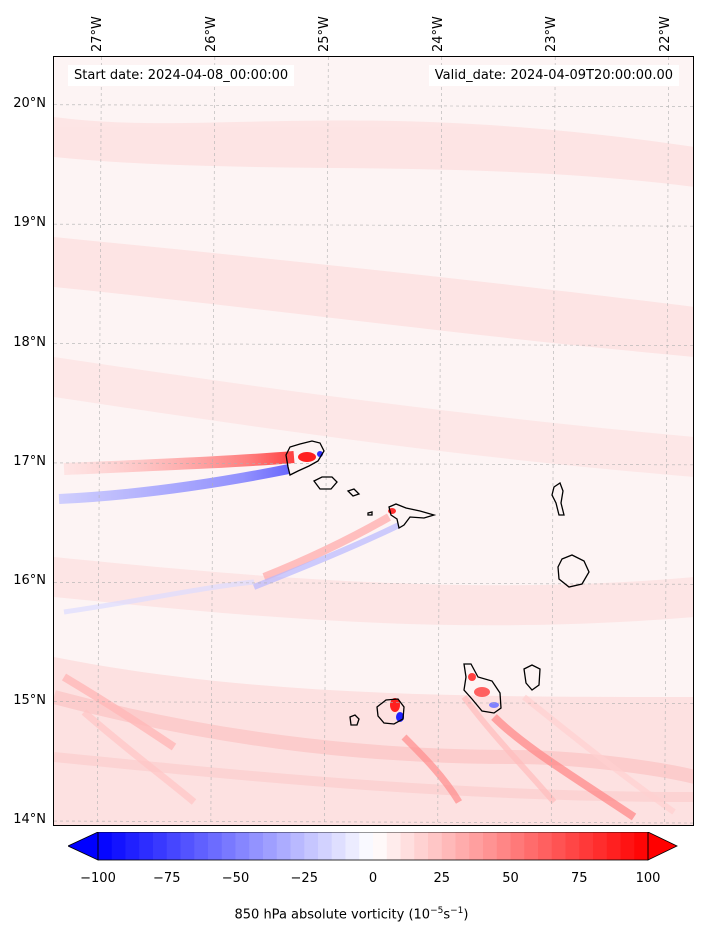 The height and width of the screenshot is (936, 703). What do you see at coordinates (353, 492) in the screenshot?
I see `island-santa-luzia` at bounding box center [353, 492].